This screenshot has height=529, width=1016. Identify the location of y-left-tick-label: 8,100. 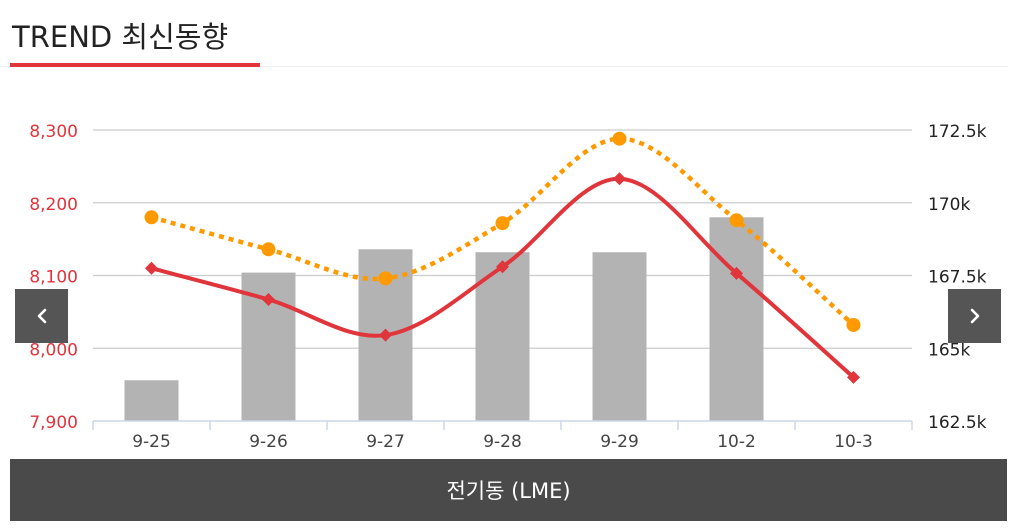
(53, 278).